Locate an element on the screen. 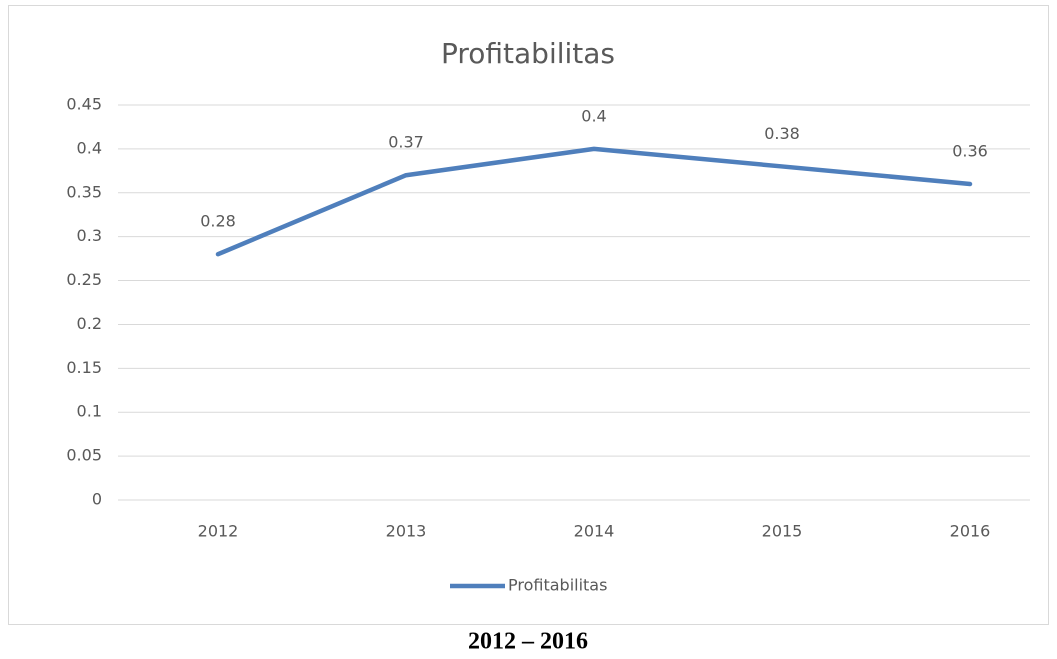 This screenshot has width=1057, height=659. y-tick-label: 0.2 is located at coordinates (89, 323).